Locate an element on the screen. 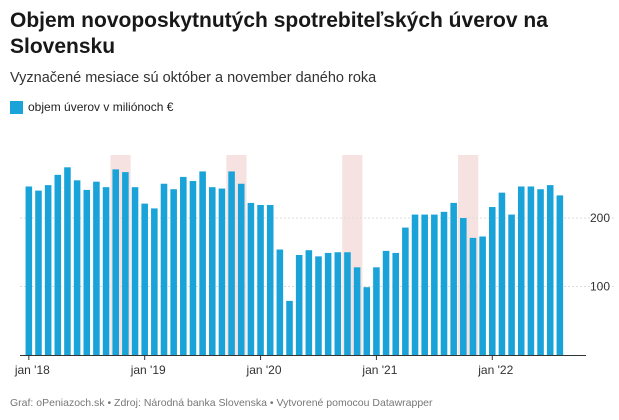  x-tick-label: jan '18 is located at coordinates (32, 370).